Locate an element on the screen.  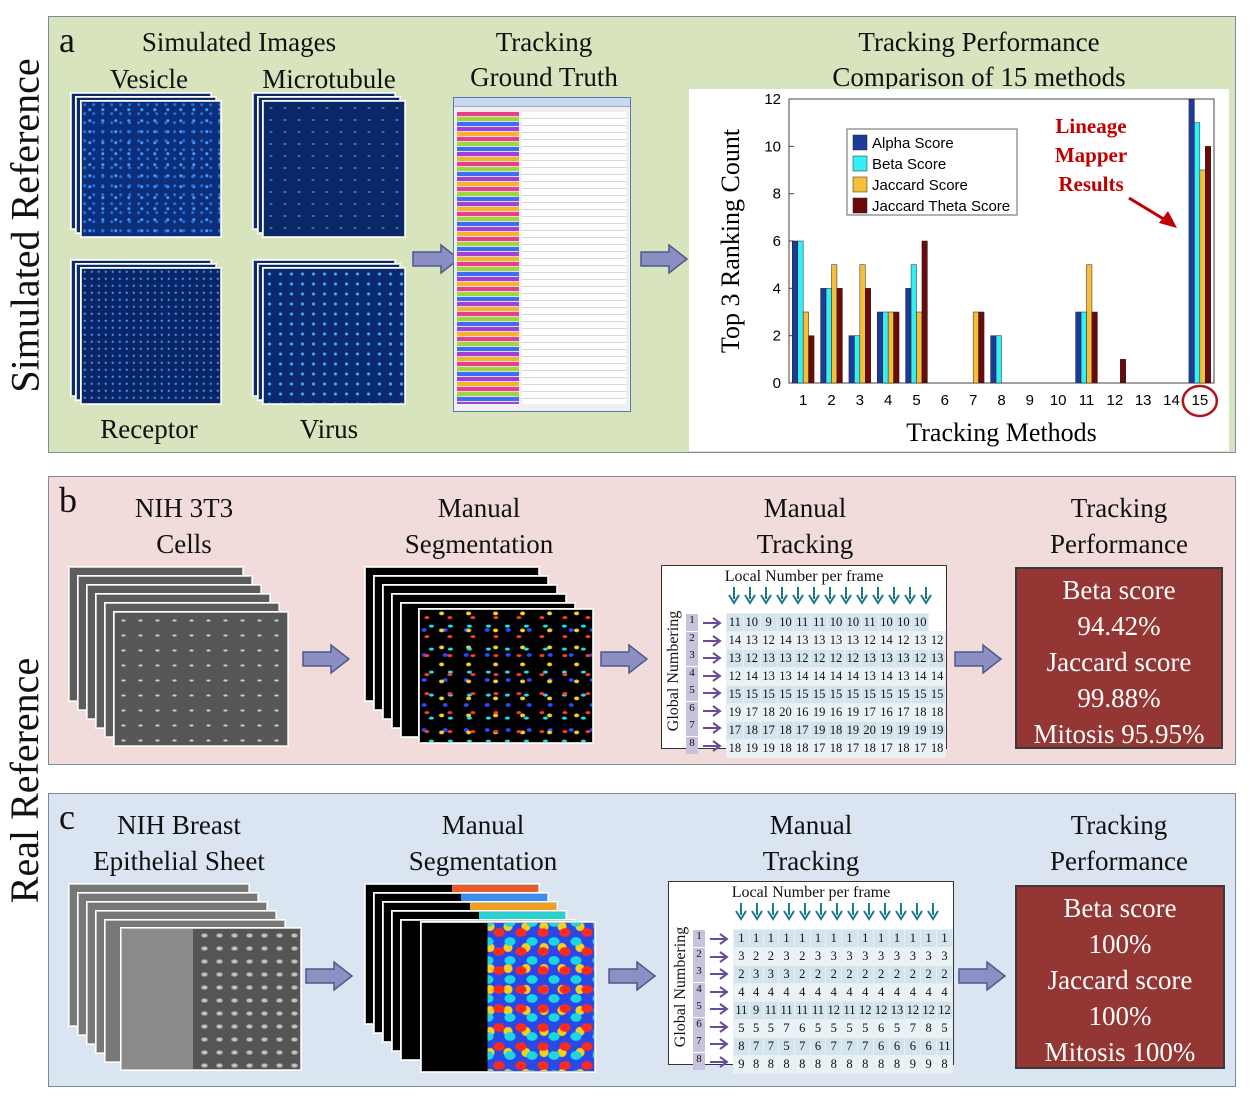
global-row-number: 4 is located at coordinates (692, 675).